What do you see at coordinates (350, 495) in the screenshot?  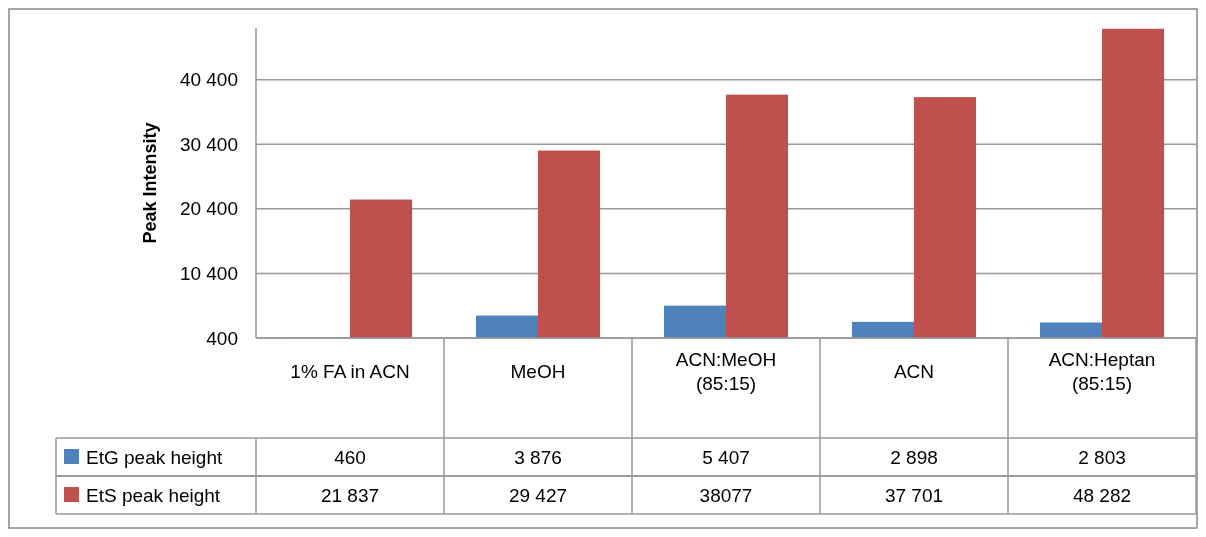 I see `data-label: 21 837` at bounding box center [350, 495].